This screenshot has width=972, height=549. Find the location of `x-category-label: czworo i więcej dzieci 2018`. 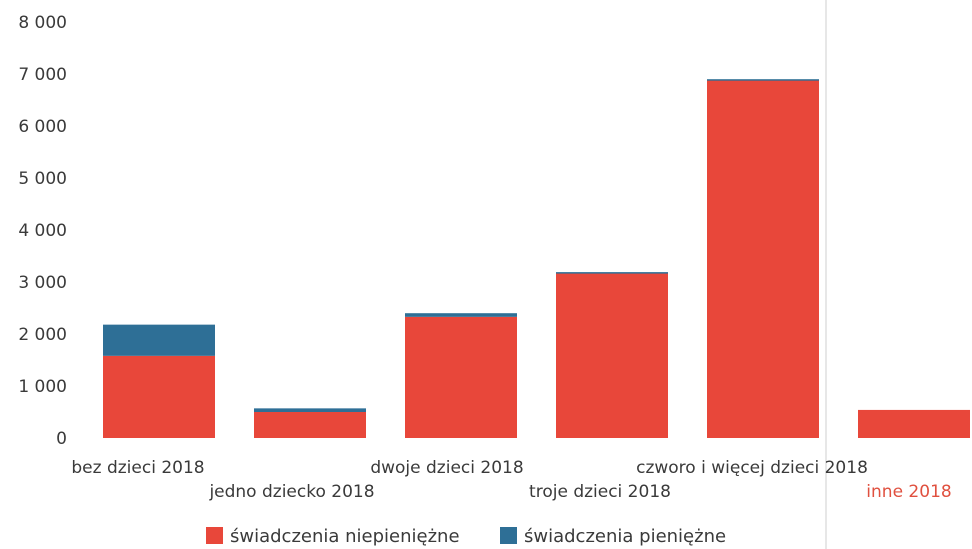

x-category-label: czworo i więcej dzieci 2018 is located at coordinates (752, 468).